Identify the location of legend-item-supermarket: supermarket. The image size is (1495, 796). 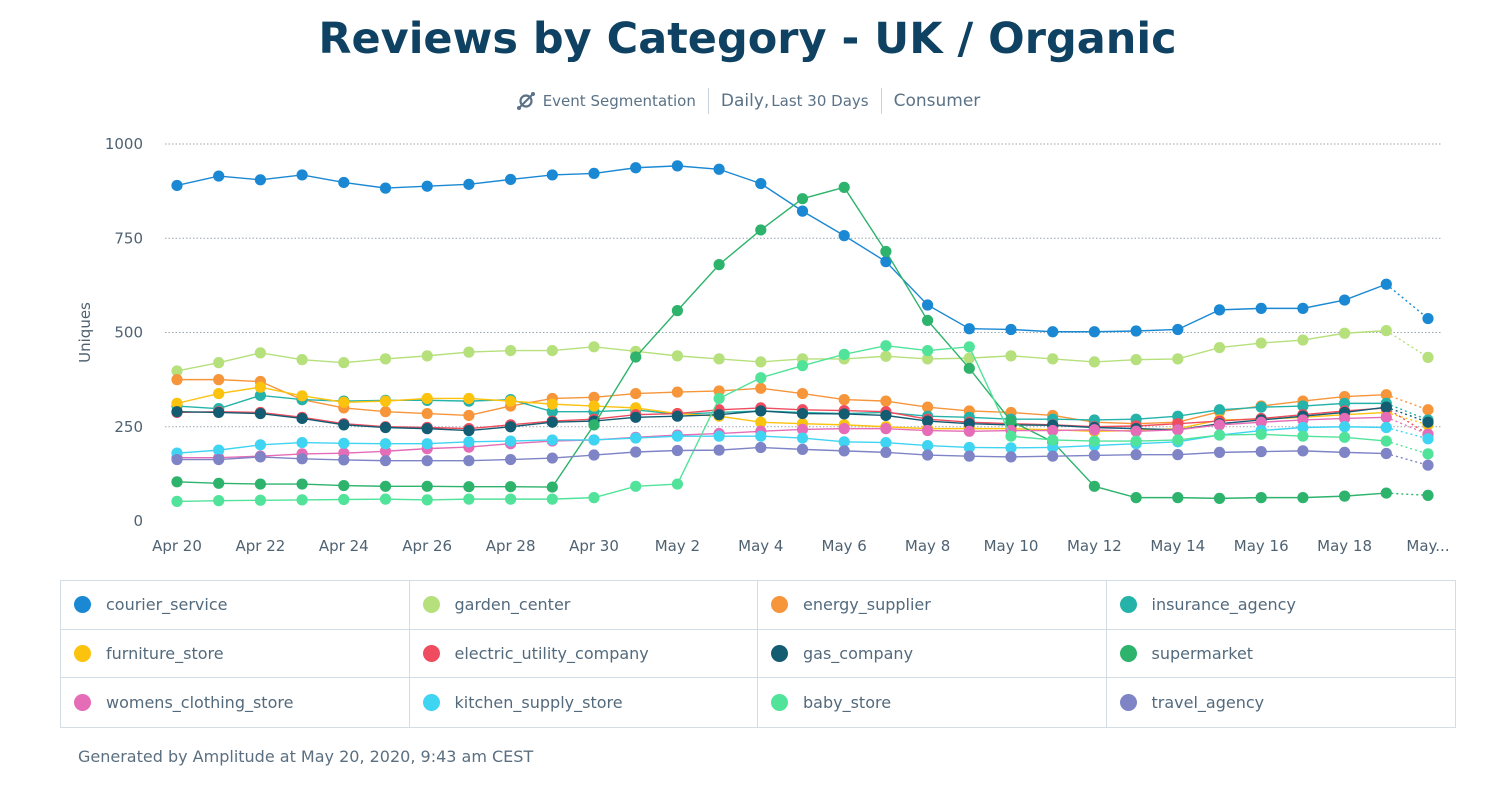
(1280, 654).